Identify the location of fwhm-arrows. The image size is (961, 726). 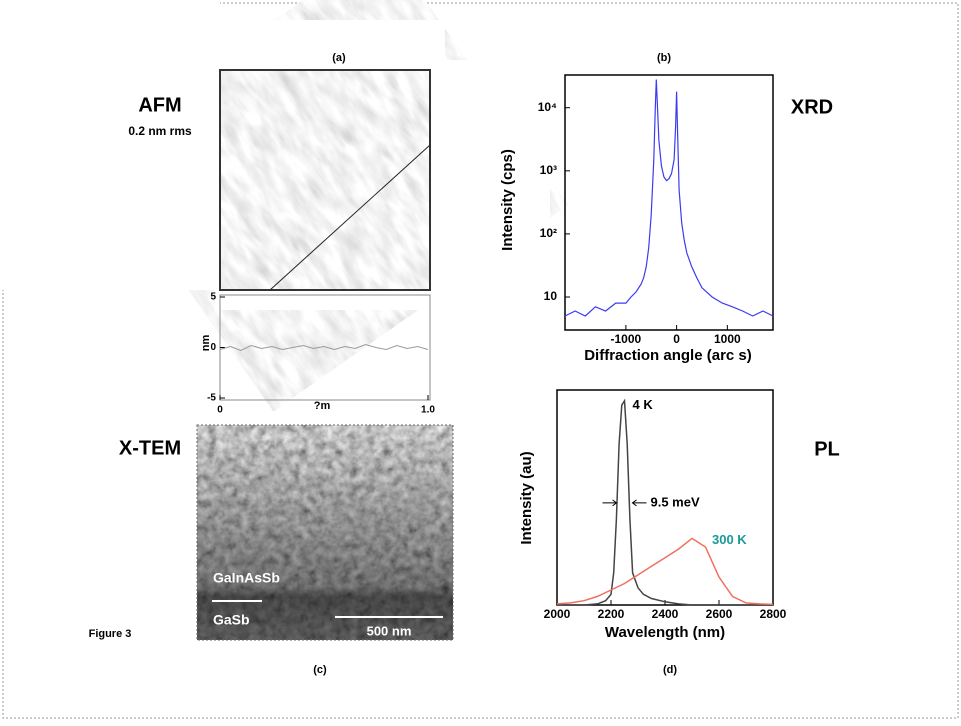
(624, 503).